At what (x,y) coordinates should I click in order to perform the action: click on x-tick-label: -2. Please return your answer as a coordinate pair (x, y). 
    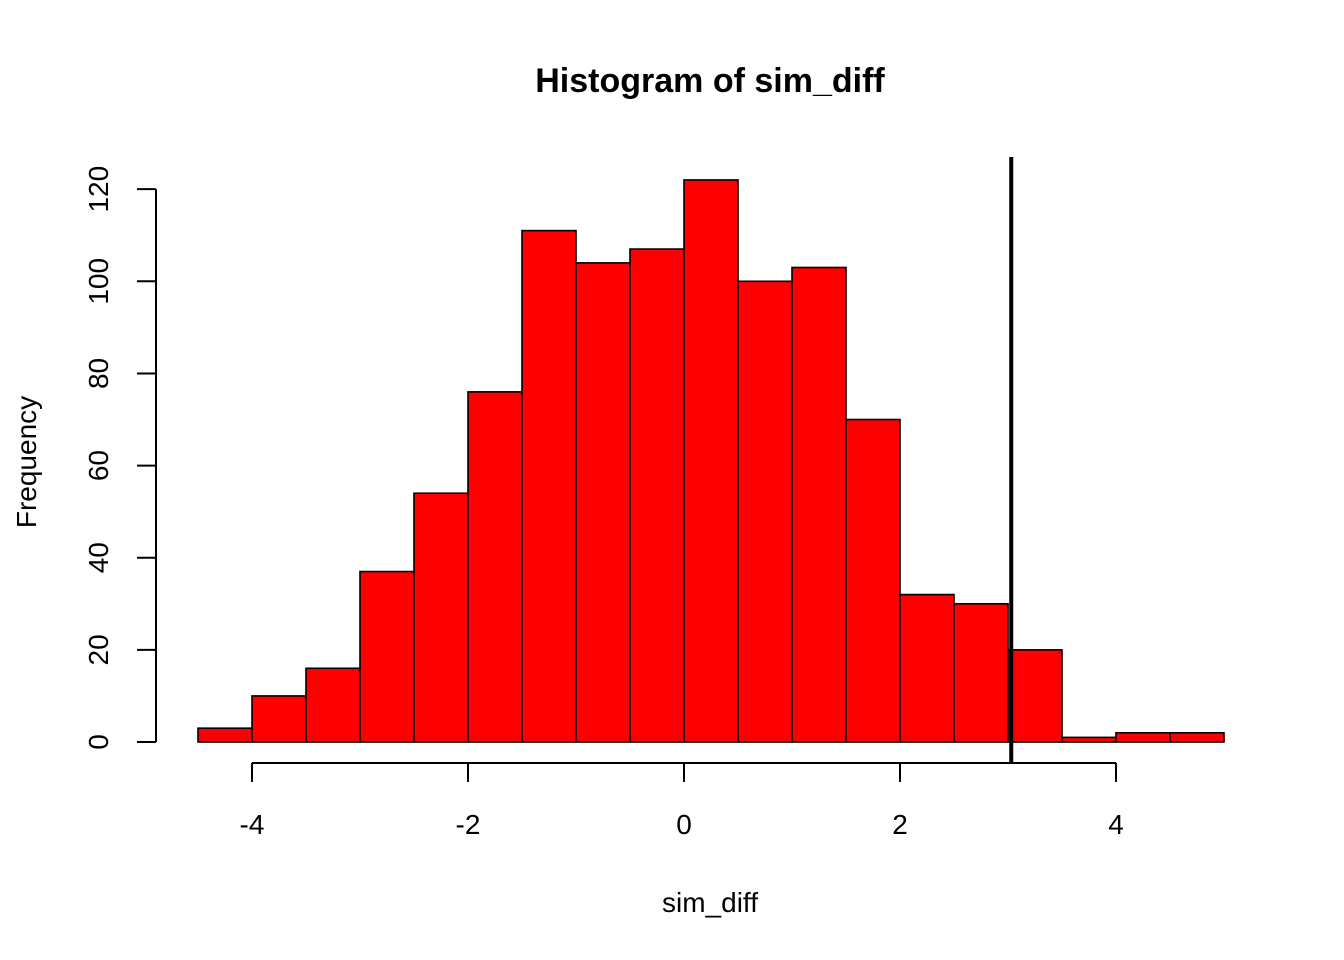
    Looking at the image, I should click on (468, 824).